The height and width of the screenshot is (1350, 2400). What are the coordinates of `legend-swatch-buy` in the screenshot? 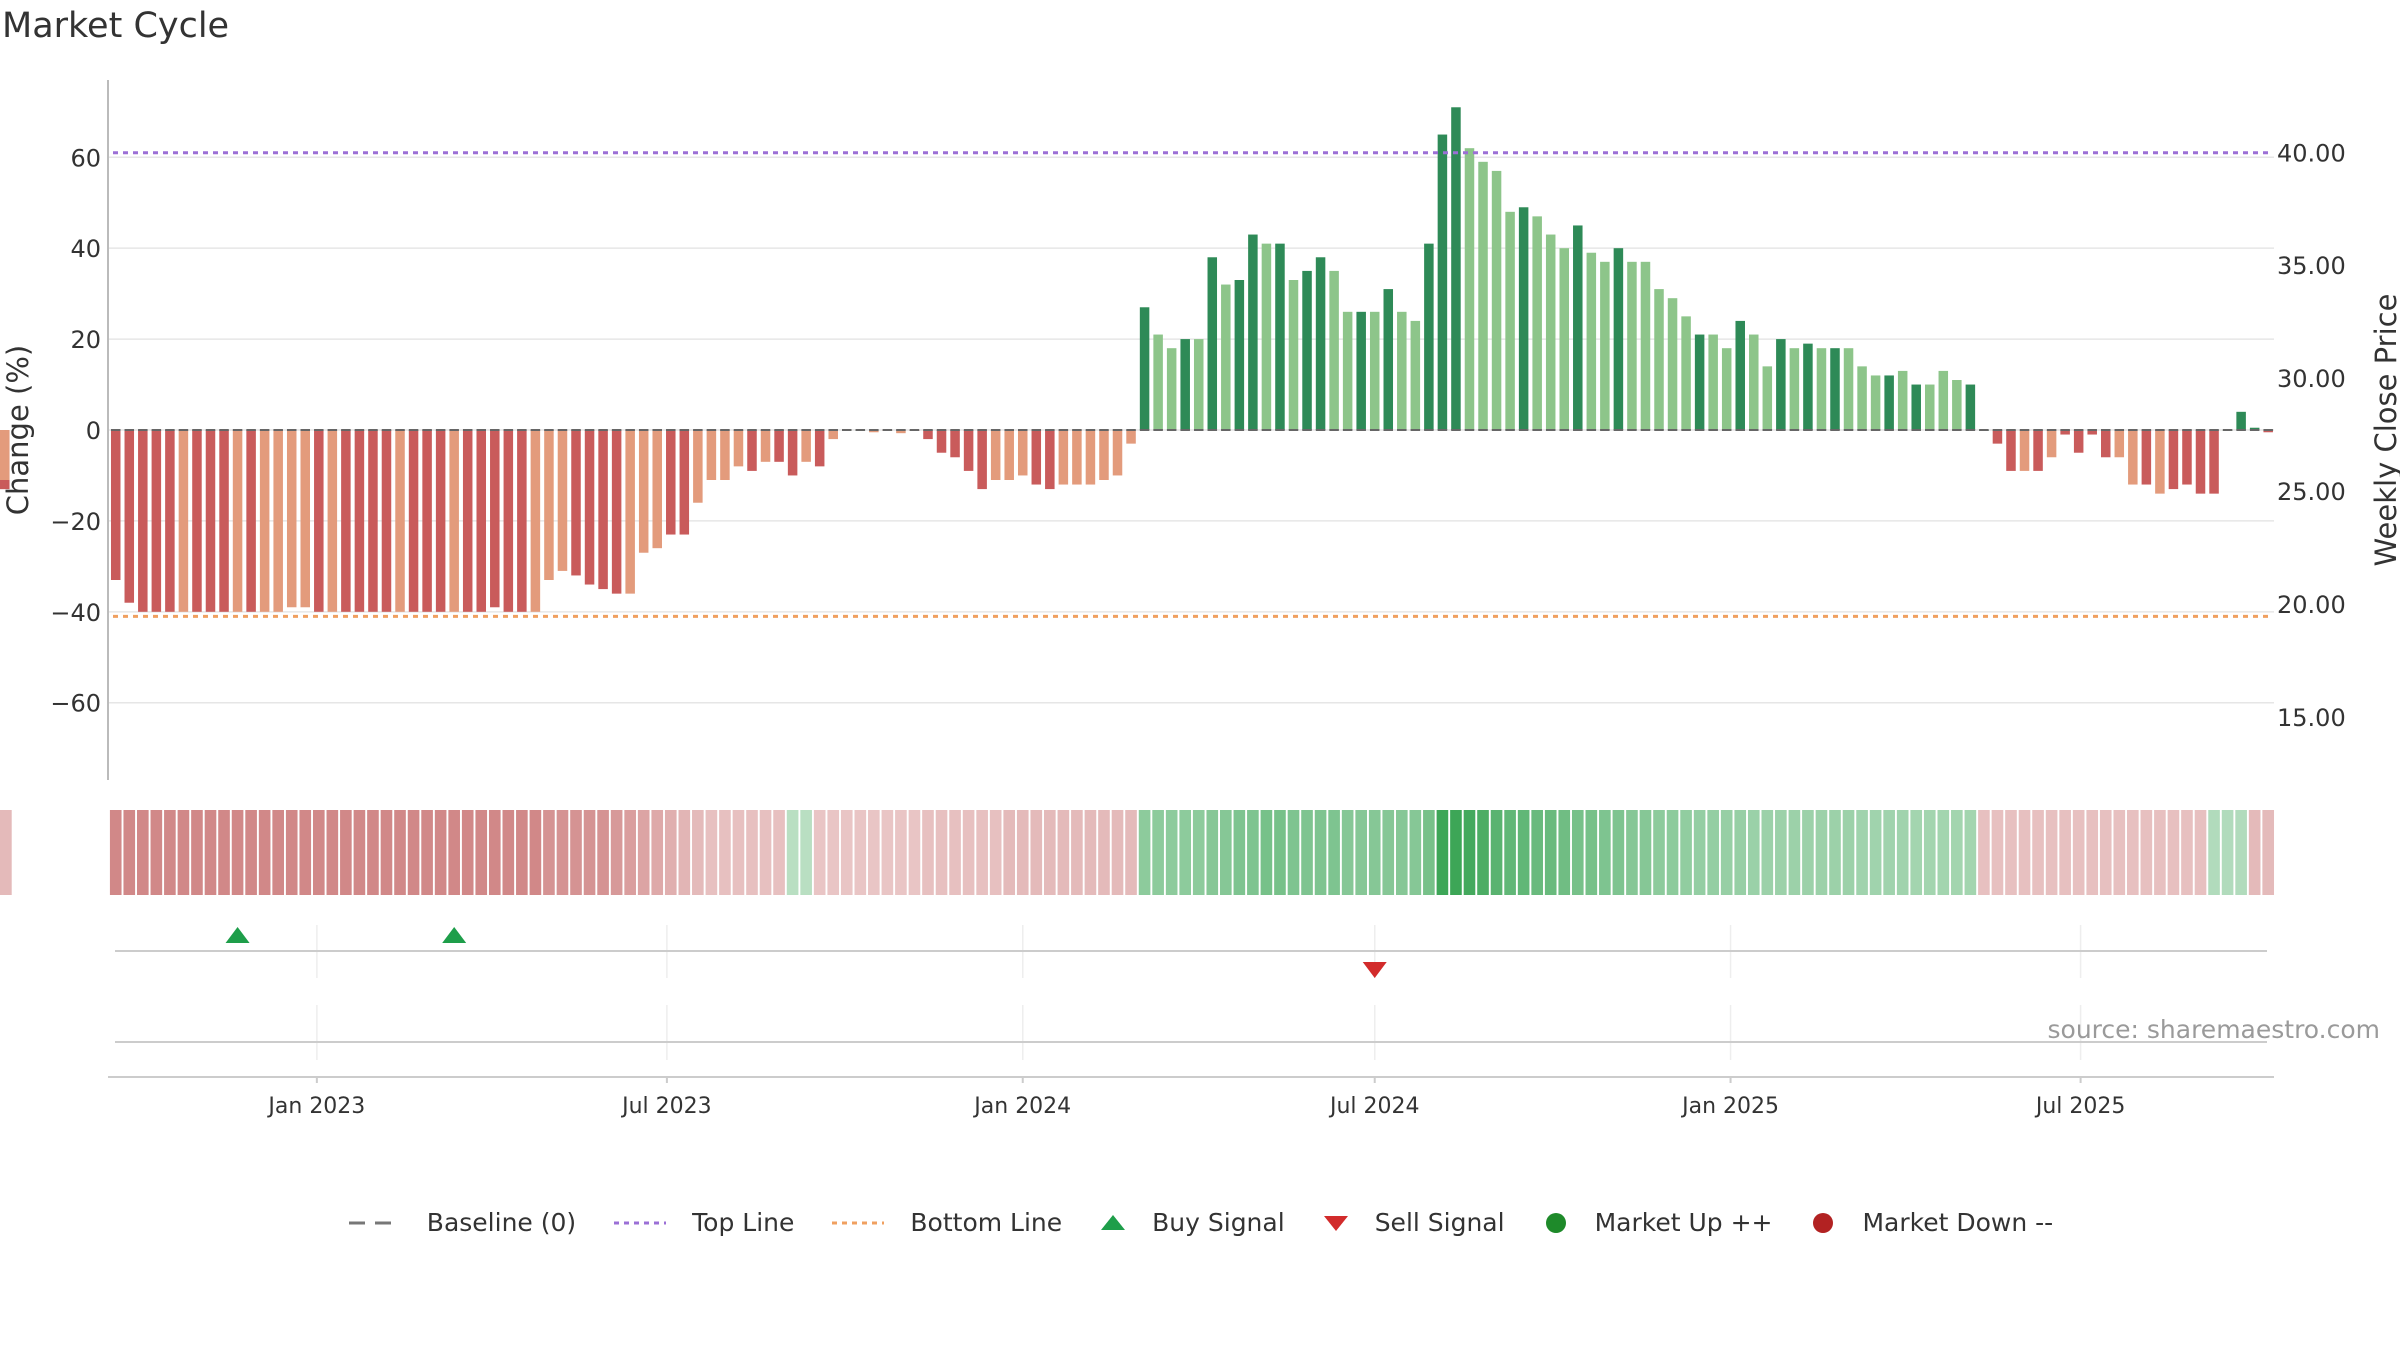 It's located at (1119, 1223).